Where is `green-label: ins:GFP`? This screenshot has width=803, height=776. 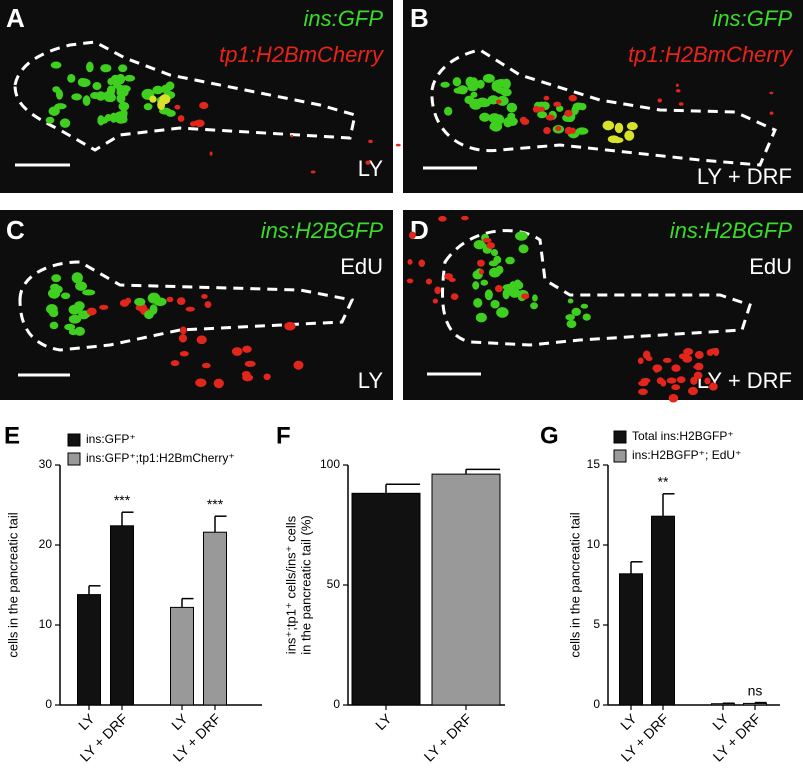 green-label: ins:GFP is located at coordinates (753, 18).